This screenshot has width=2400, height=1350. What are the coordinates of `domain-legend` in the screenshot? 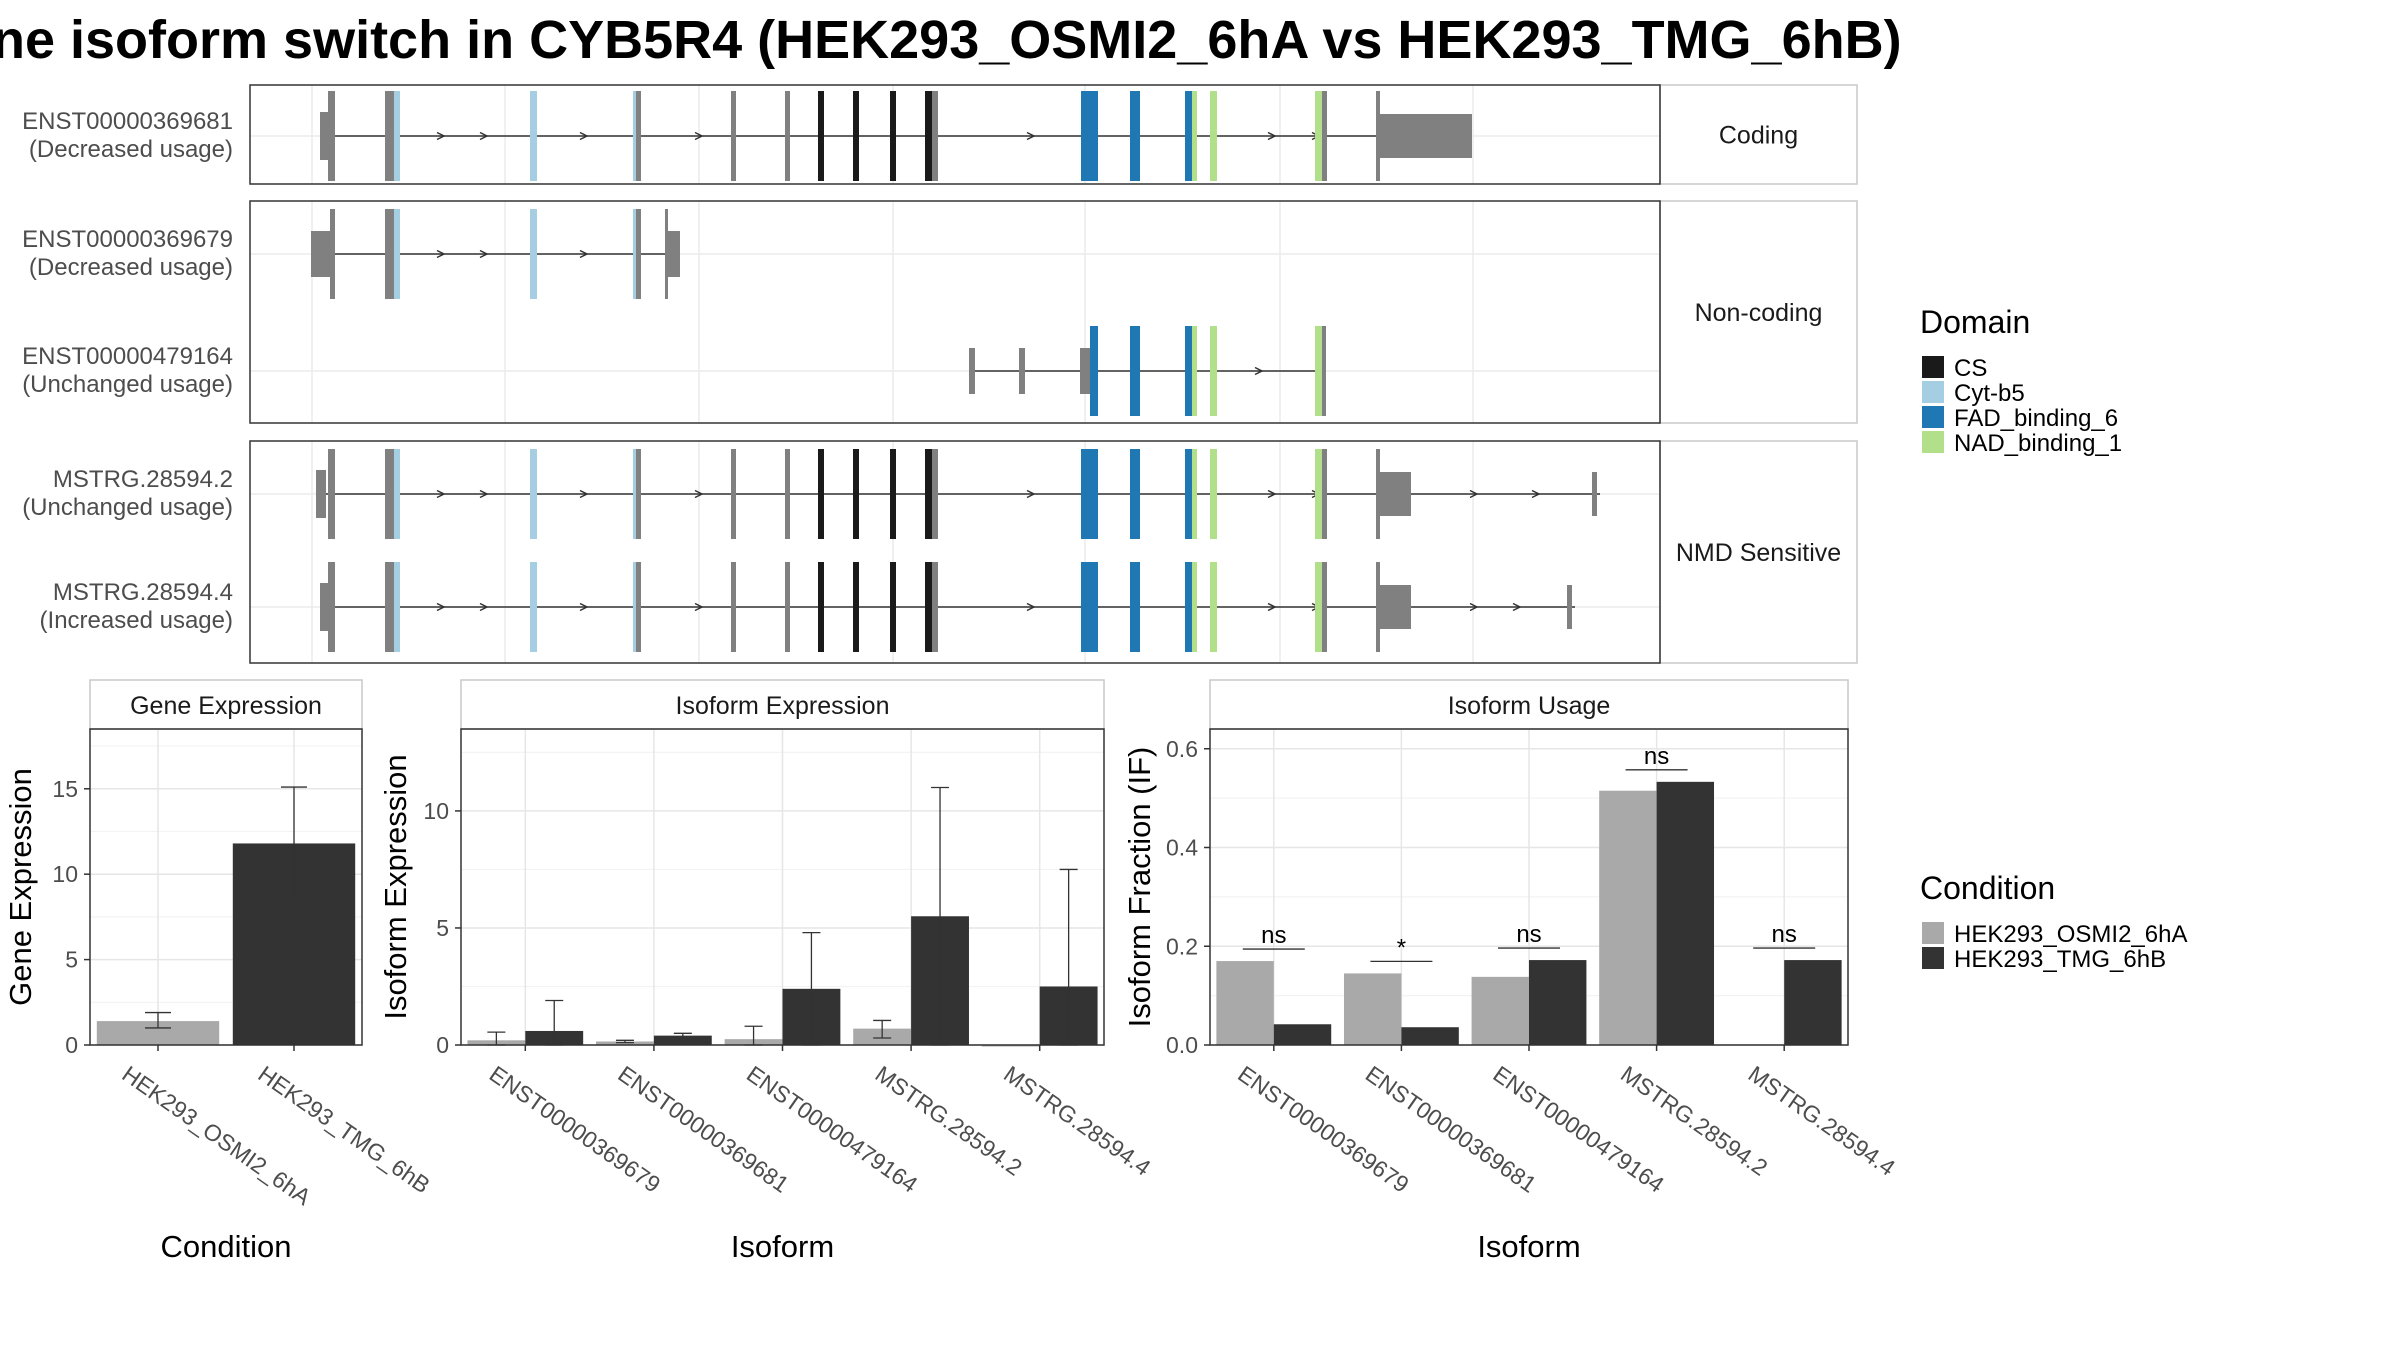 It's located at (1933, 404).